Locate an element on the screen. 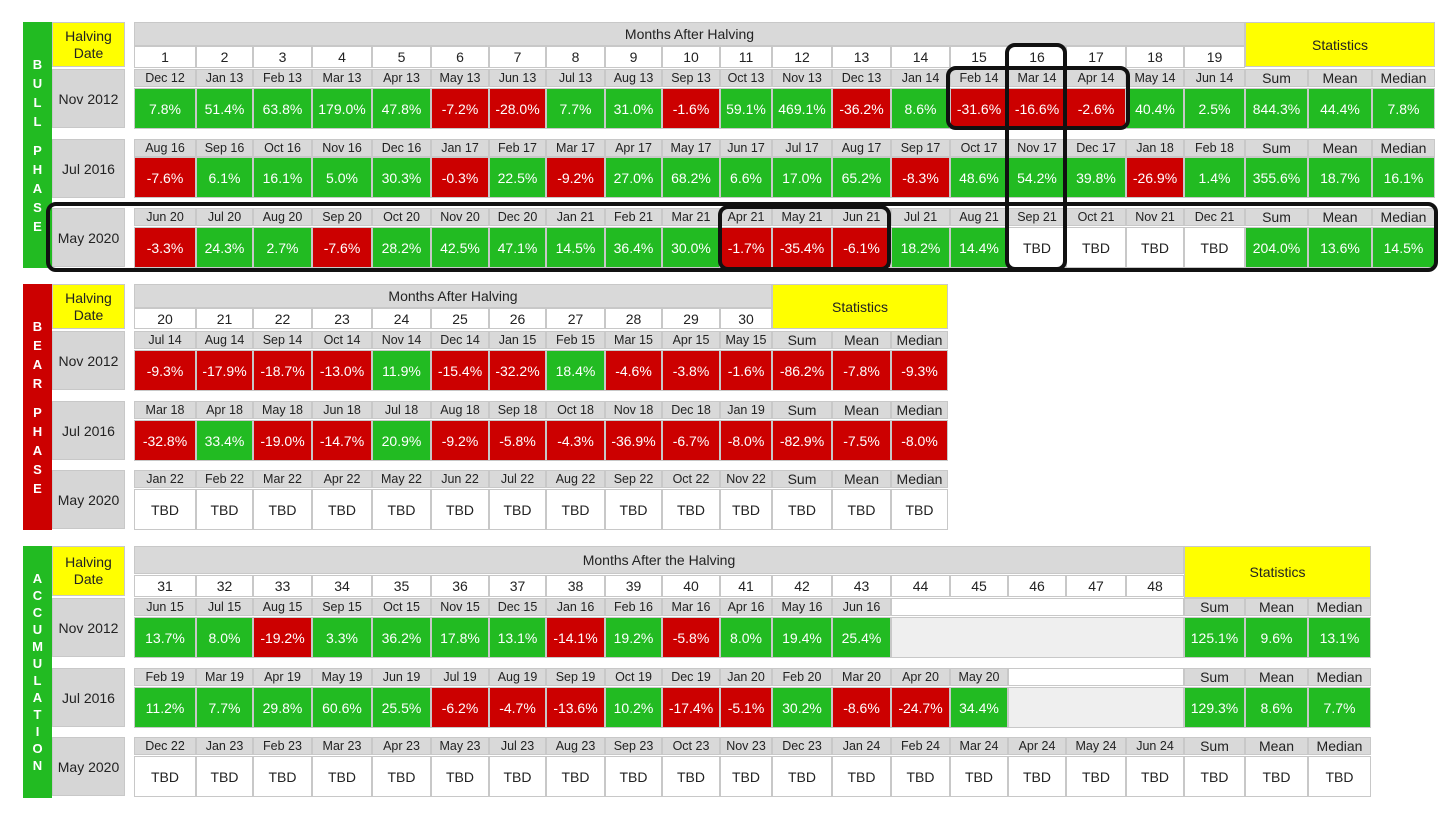 This screenshot has width=1456, height=818. monthly-return: -13.0% is located at coordinates (342, 370).